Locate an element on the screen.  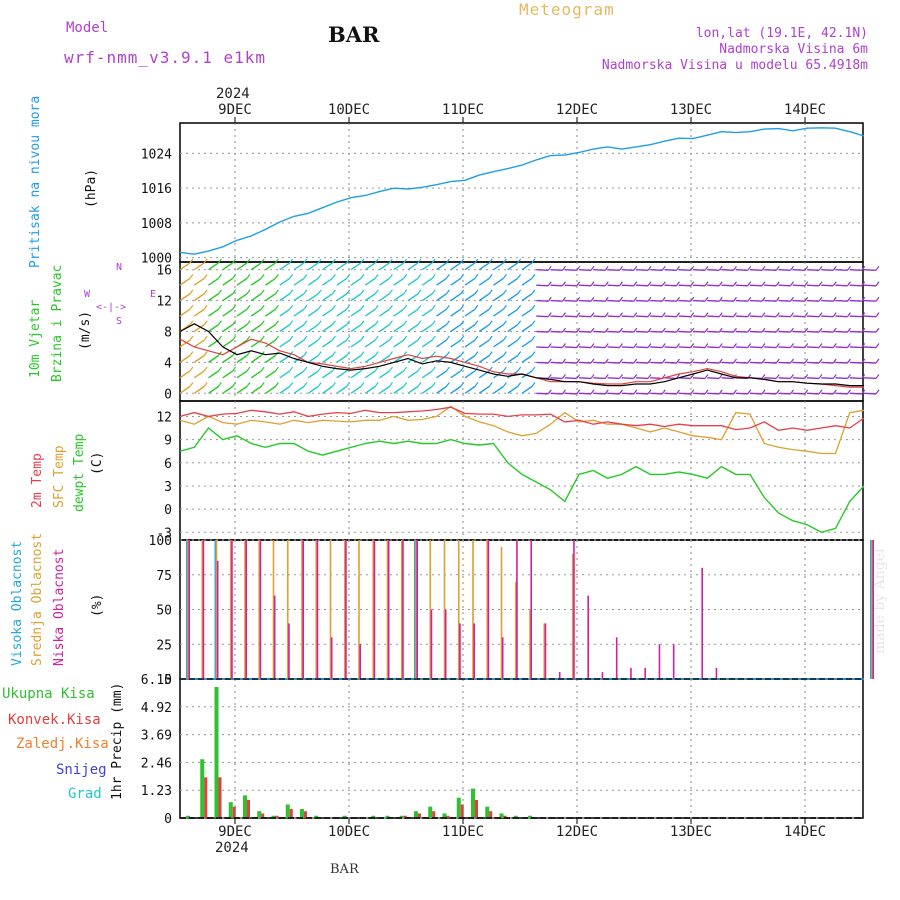
wind-compass-w: W is located at coordinates (87, 294).